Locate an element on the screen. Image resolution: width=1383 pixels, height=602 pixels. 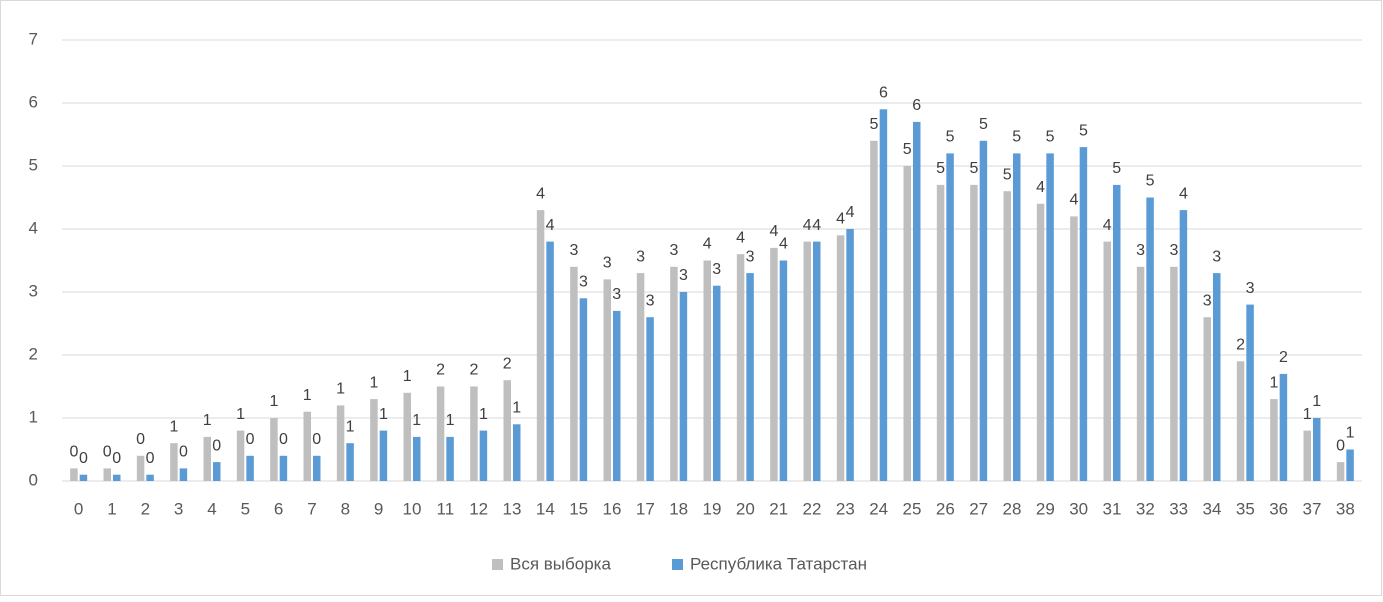
x-tick-label: 11 is located at coordinates (446, 508).